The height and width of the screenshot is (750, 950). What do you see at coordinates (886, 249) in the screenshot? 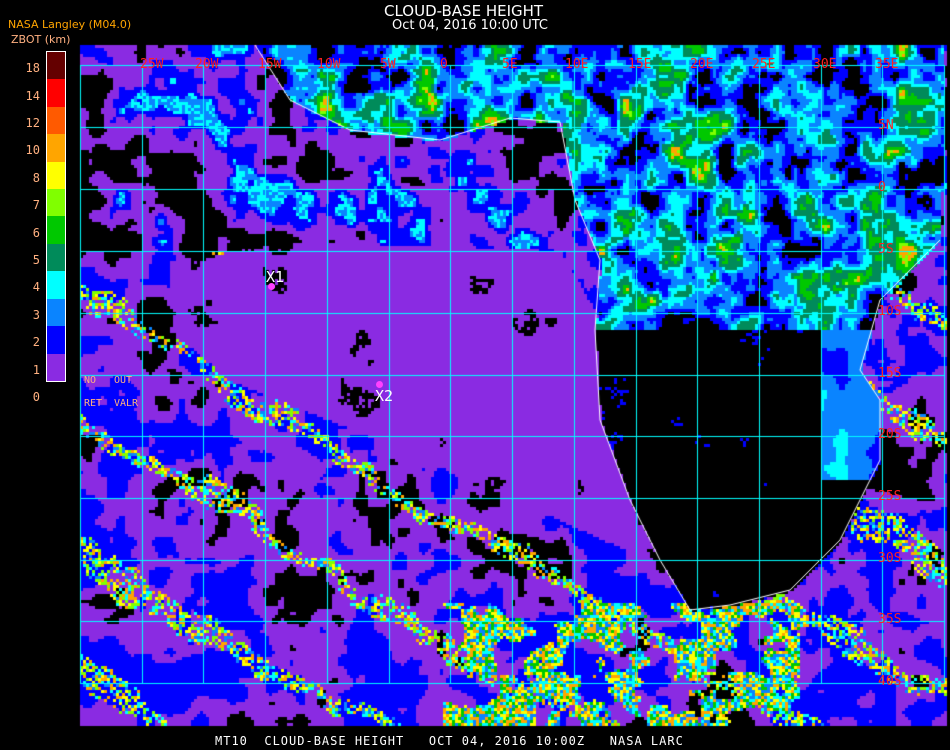
I see `latitude-label: 5S` at bounding box center [886, 249].